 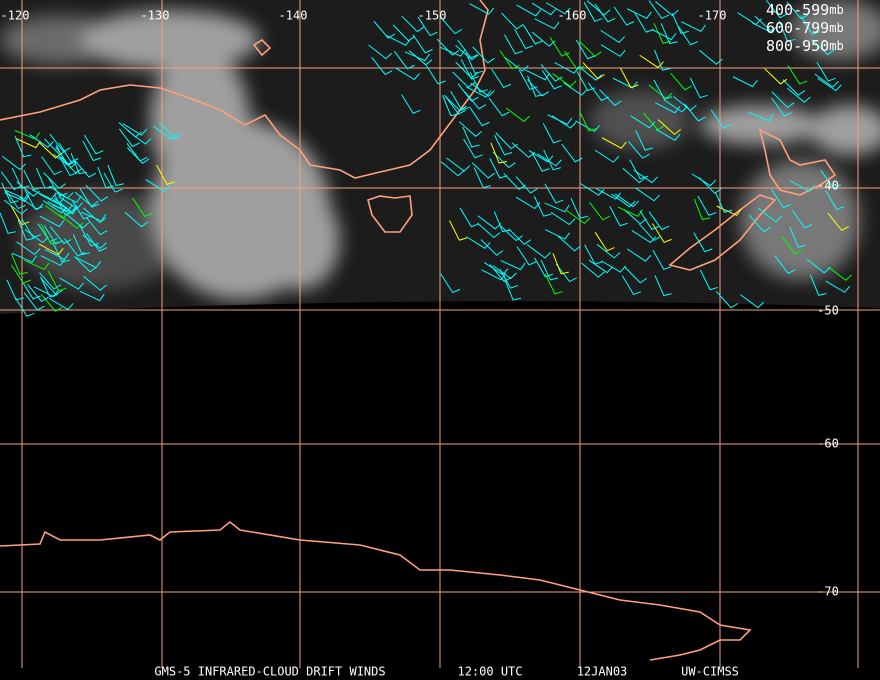 I want to click on longitude-label: -140, so click(x=293, y=16).